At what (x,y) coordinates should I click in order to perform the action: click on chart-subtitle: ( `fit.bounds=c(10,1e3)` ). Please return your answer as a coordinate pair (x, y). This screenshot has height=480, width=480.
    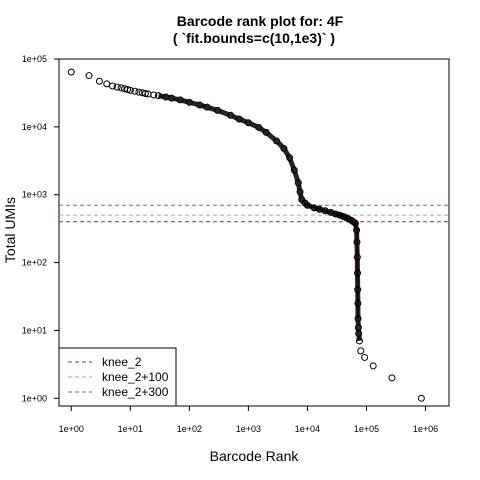
    Looking at the image, I should click on (254, 38).